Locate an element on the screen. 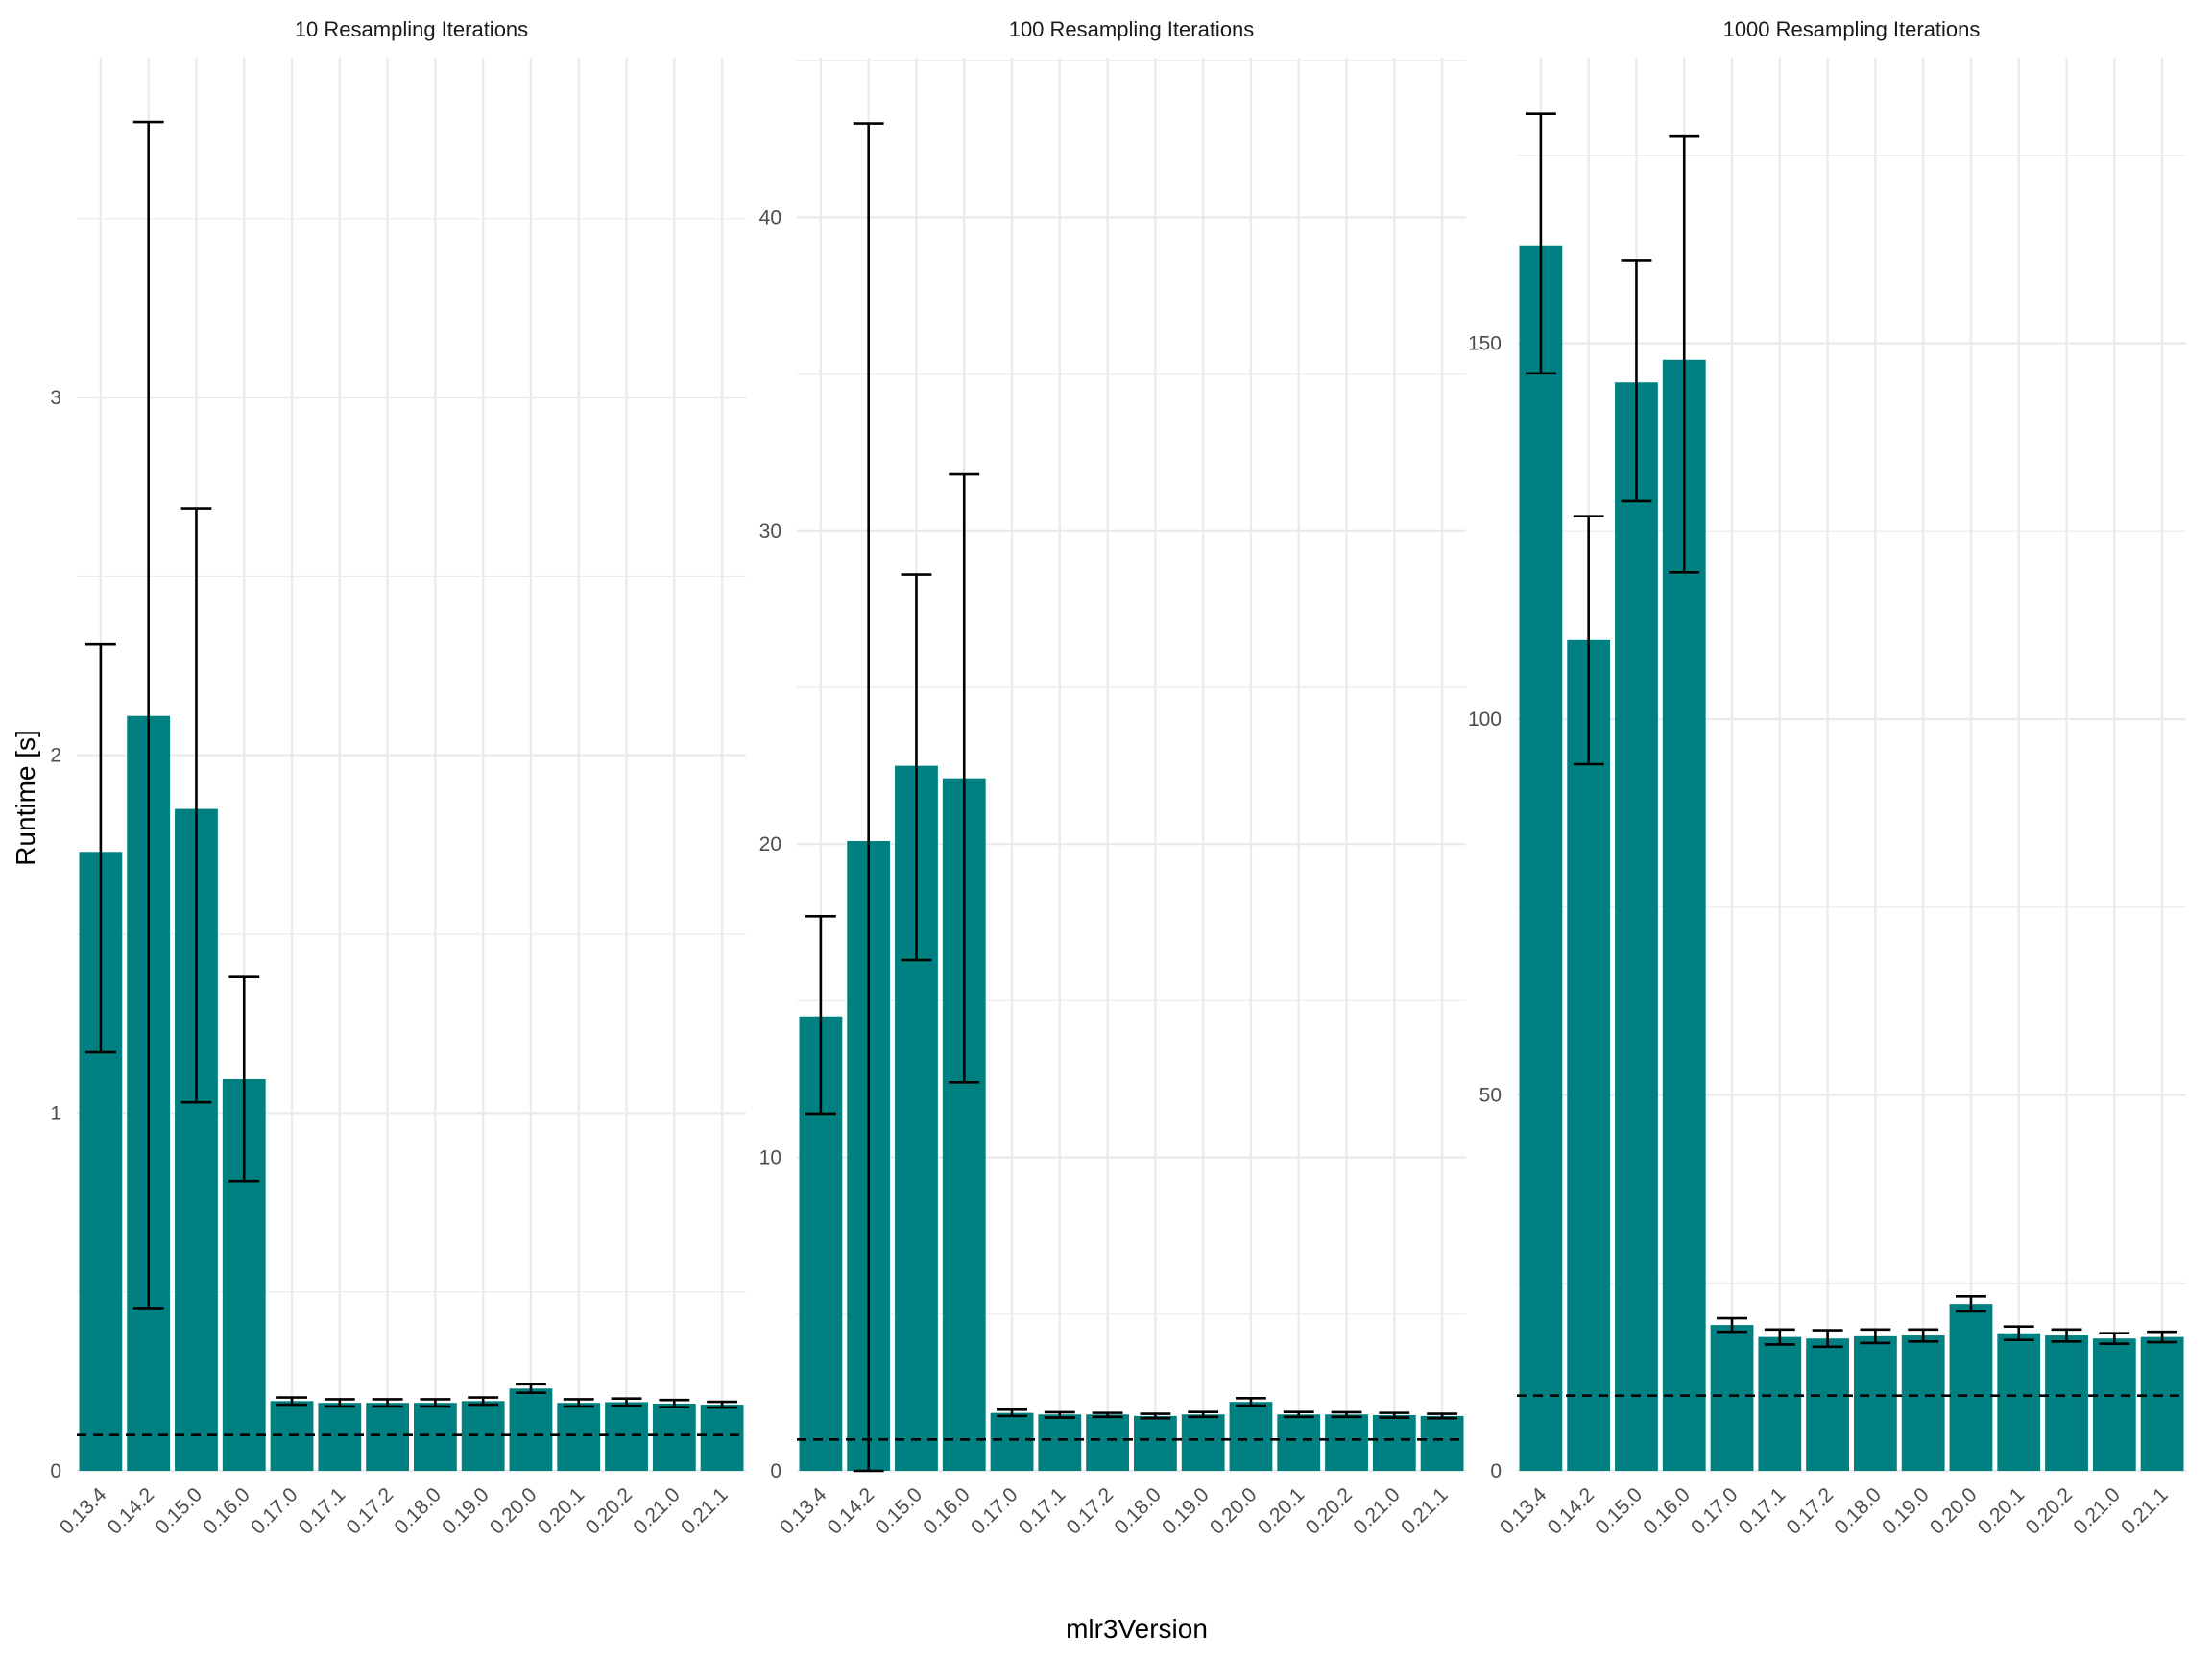  y-tick-label: 10 is located at coordinates (770, 1158).